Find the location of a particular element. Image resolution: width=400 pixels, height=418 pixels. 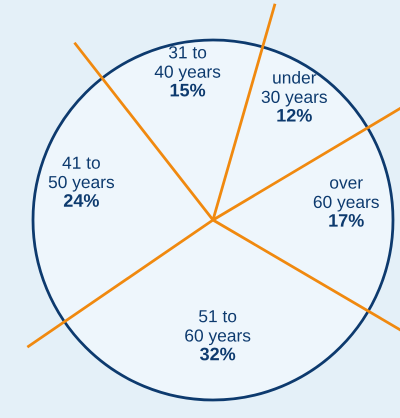

data-label: 12% is located at coordinates (294, 115).